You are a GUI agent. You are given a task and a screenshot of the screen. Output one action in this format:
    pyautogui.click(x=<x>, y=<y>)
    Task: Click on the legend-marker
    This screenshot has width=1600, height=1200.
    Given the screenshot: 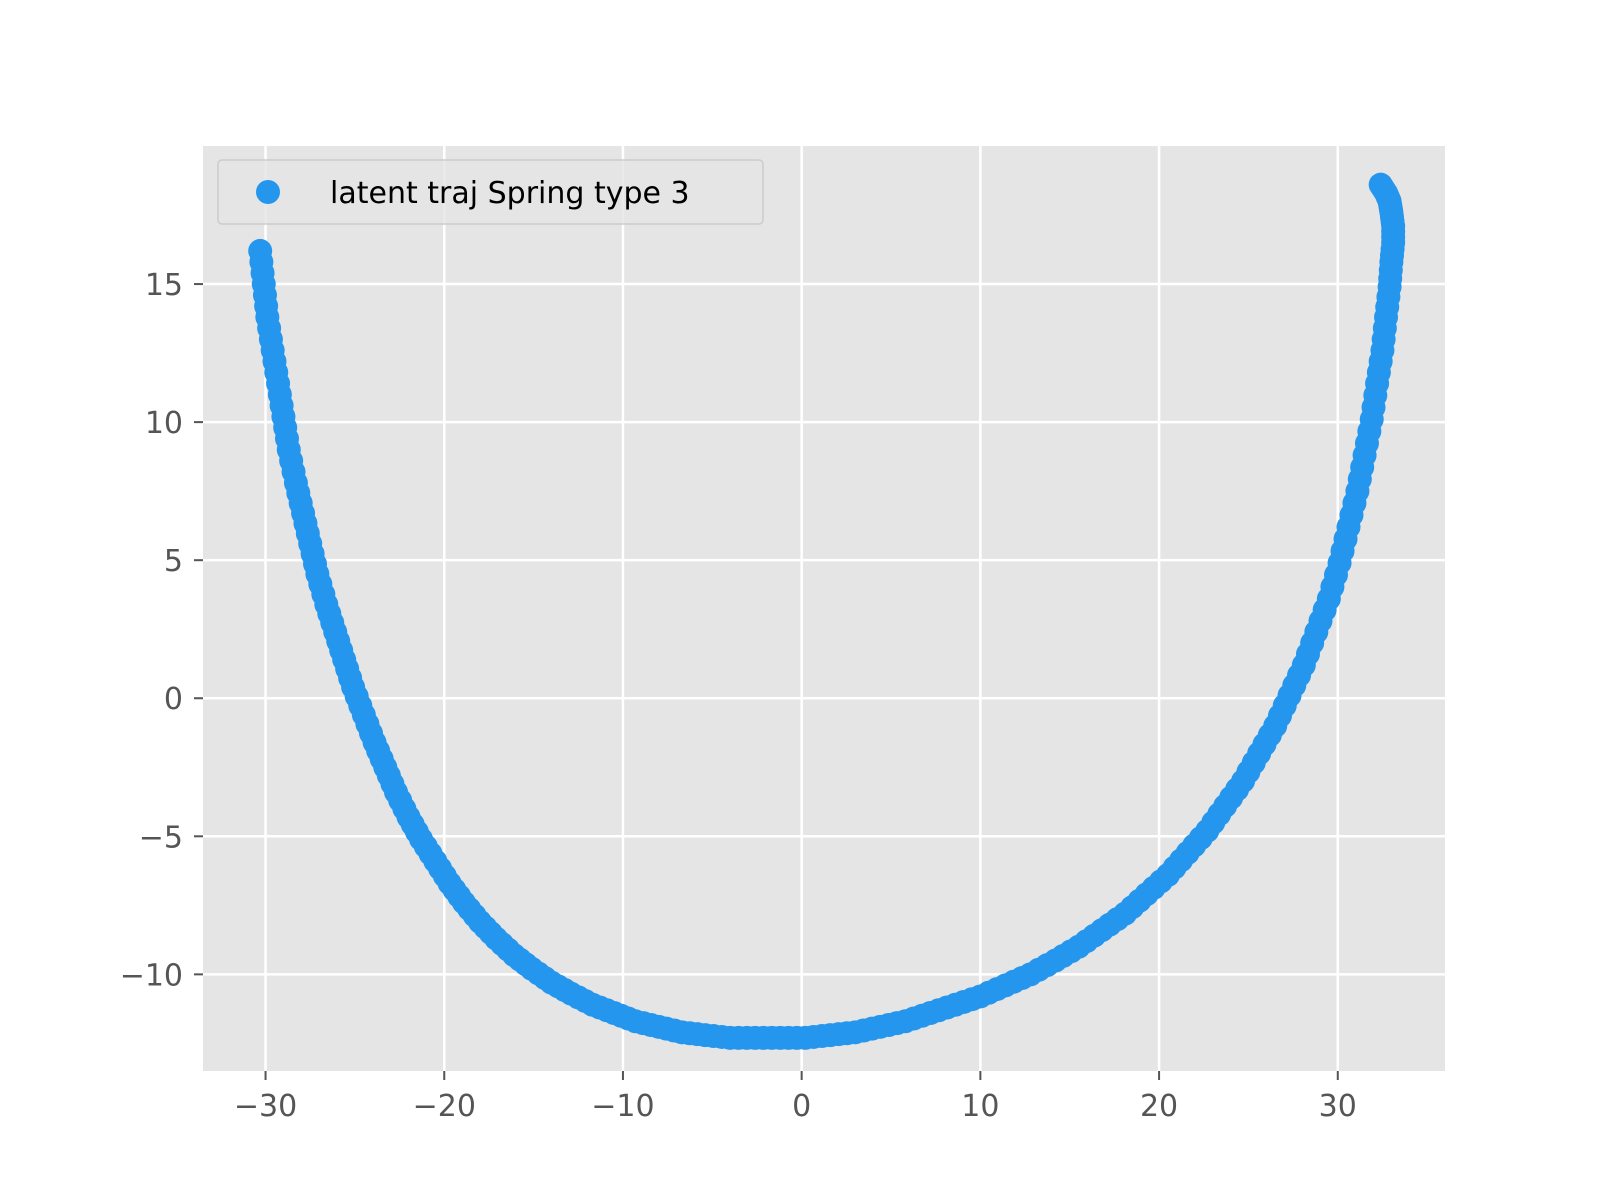 What is the action you would take?
    pyautogui.click(x=268, y=192)
    